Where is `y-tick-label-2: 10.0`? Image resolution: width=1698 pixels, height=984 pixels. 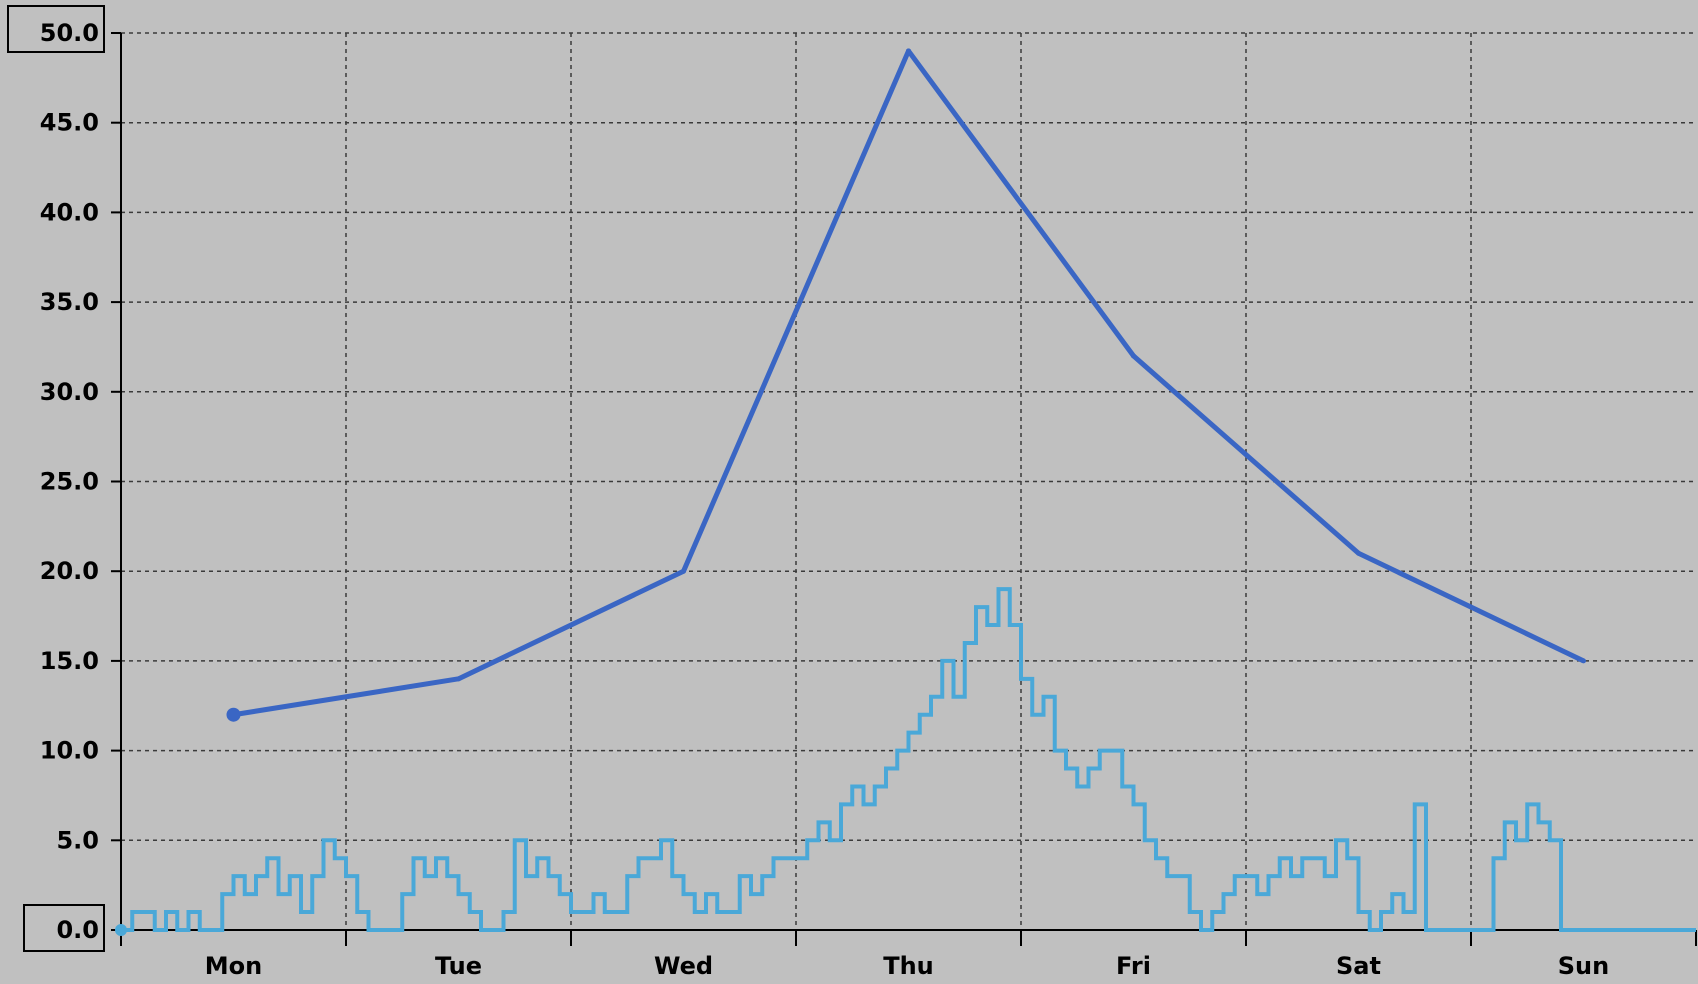
y-tick-label-2: 10.0 is located at coordinates (69, 751).